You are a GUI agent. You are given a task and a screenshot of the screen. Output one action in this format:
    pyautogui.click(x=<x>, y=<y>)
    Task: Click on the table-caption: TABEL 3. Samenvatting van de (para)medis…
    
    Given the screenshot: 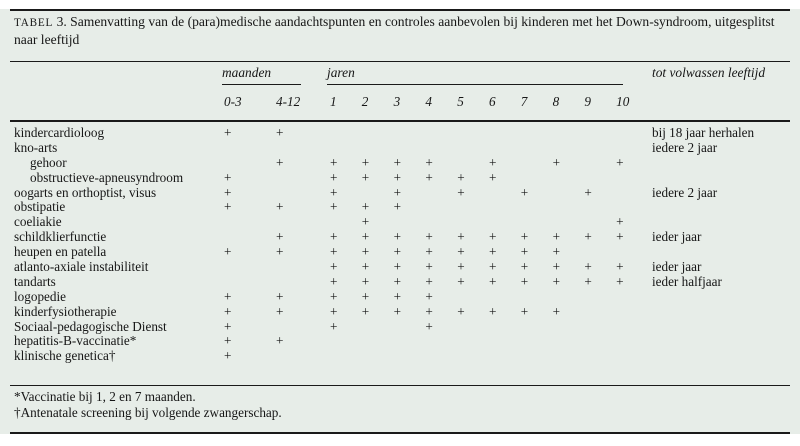 What is the action you would take?
    pyautogui.click(x=398, y=30)
    